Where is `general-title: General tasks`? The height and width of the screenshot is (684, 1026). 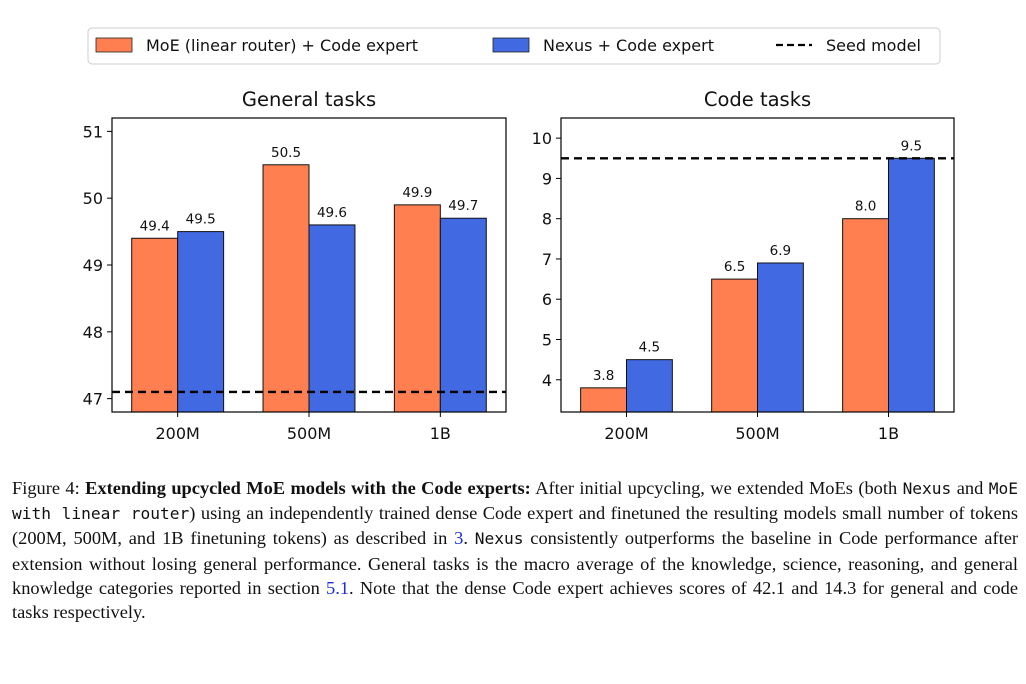 general-title: General tasks is located at coordinates (309, 99).